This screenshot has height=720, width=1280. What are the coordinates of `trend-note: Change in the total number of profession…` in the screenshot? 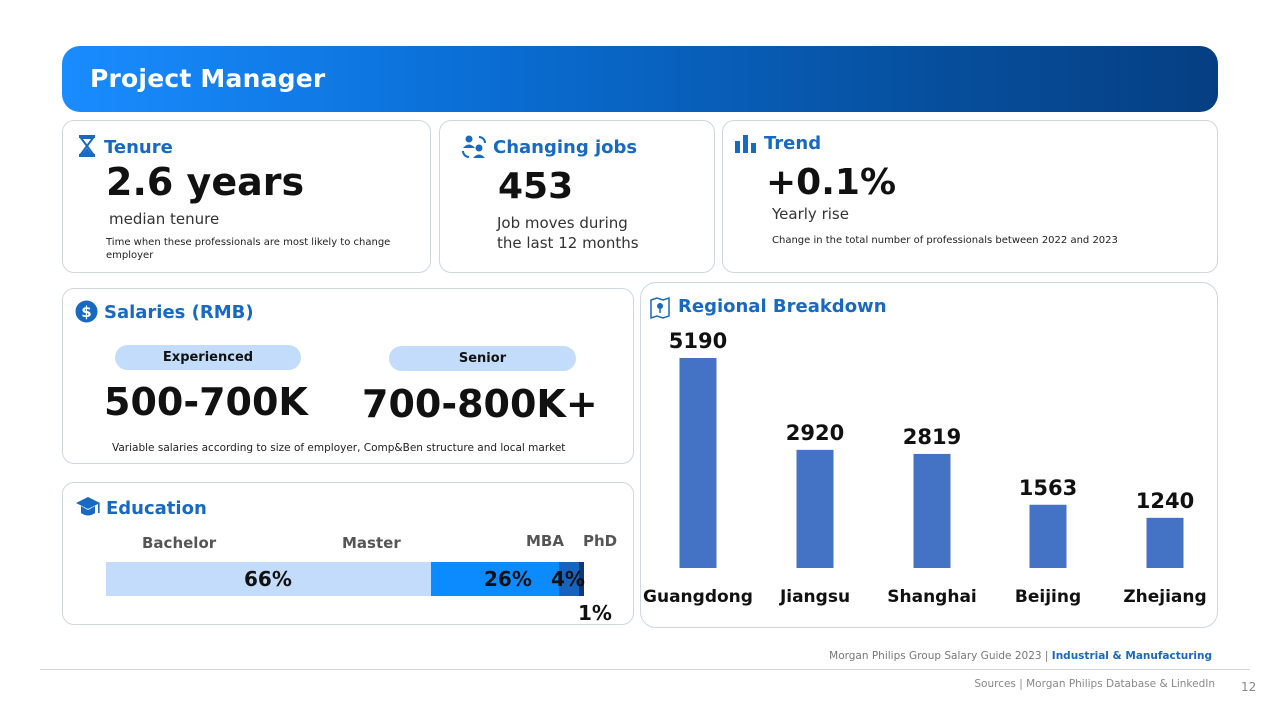 It's located at (945, 240).